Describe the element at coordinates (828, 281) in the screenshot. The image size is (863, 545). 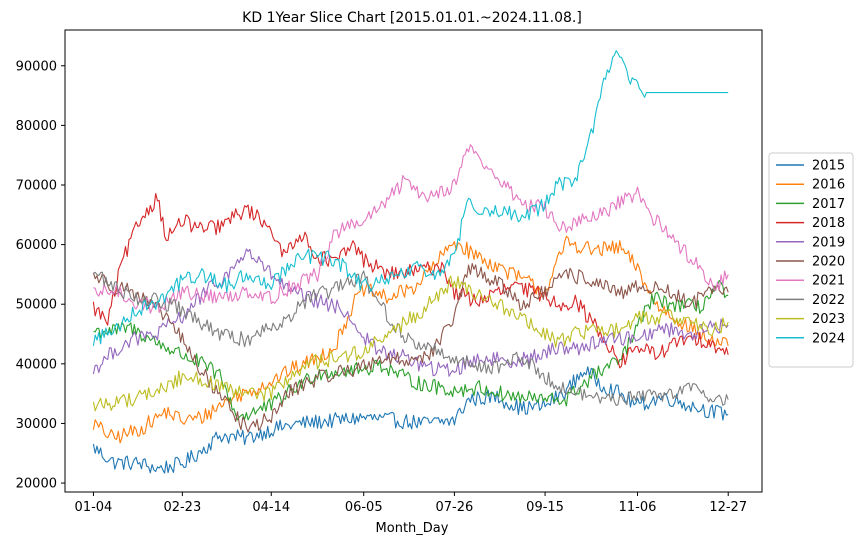
I see `legend-label-2021: 2021` at that location.